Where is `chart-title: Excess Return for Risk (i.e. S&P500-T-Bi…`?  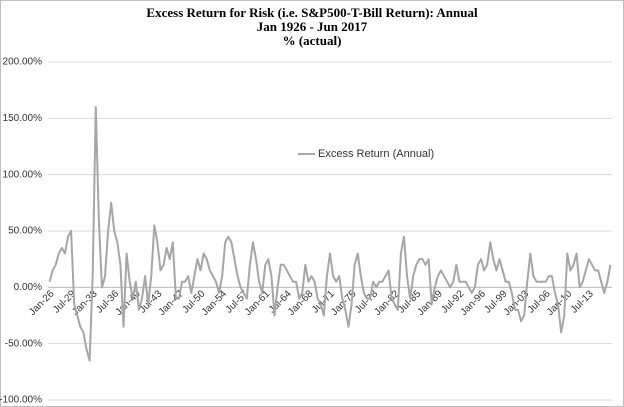 chart-title: Excess Return for Risk (i.e. S&P500-T-Bi… is located at coordinates (312, 12).